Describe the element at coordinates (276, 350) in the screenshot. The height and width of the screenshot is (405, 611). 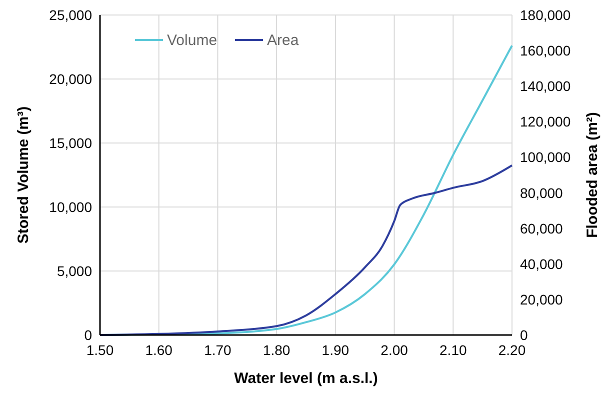
I see `x-tick-label: 1.80` at that location.